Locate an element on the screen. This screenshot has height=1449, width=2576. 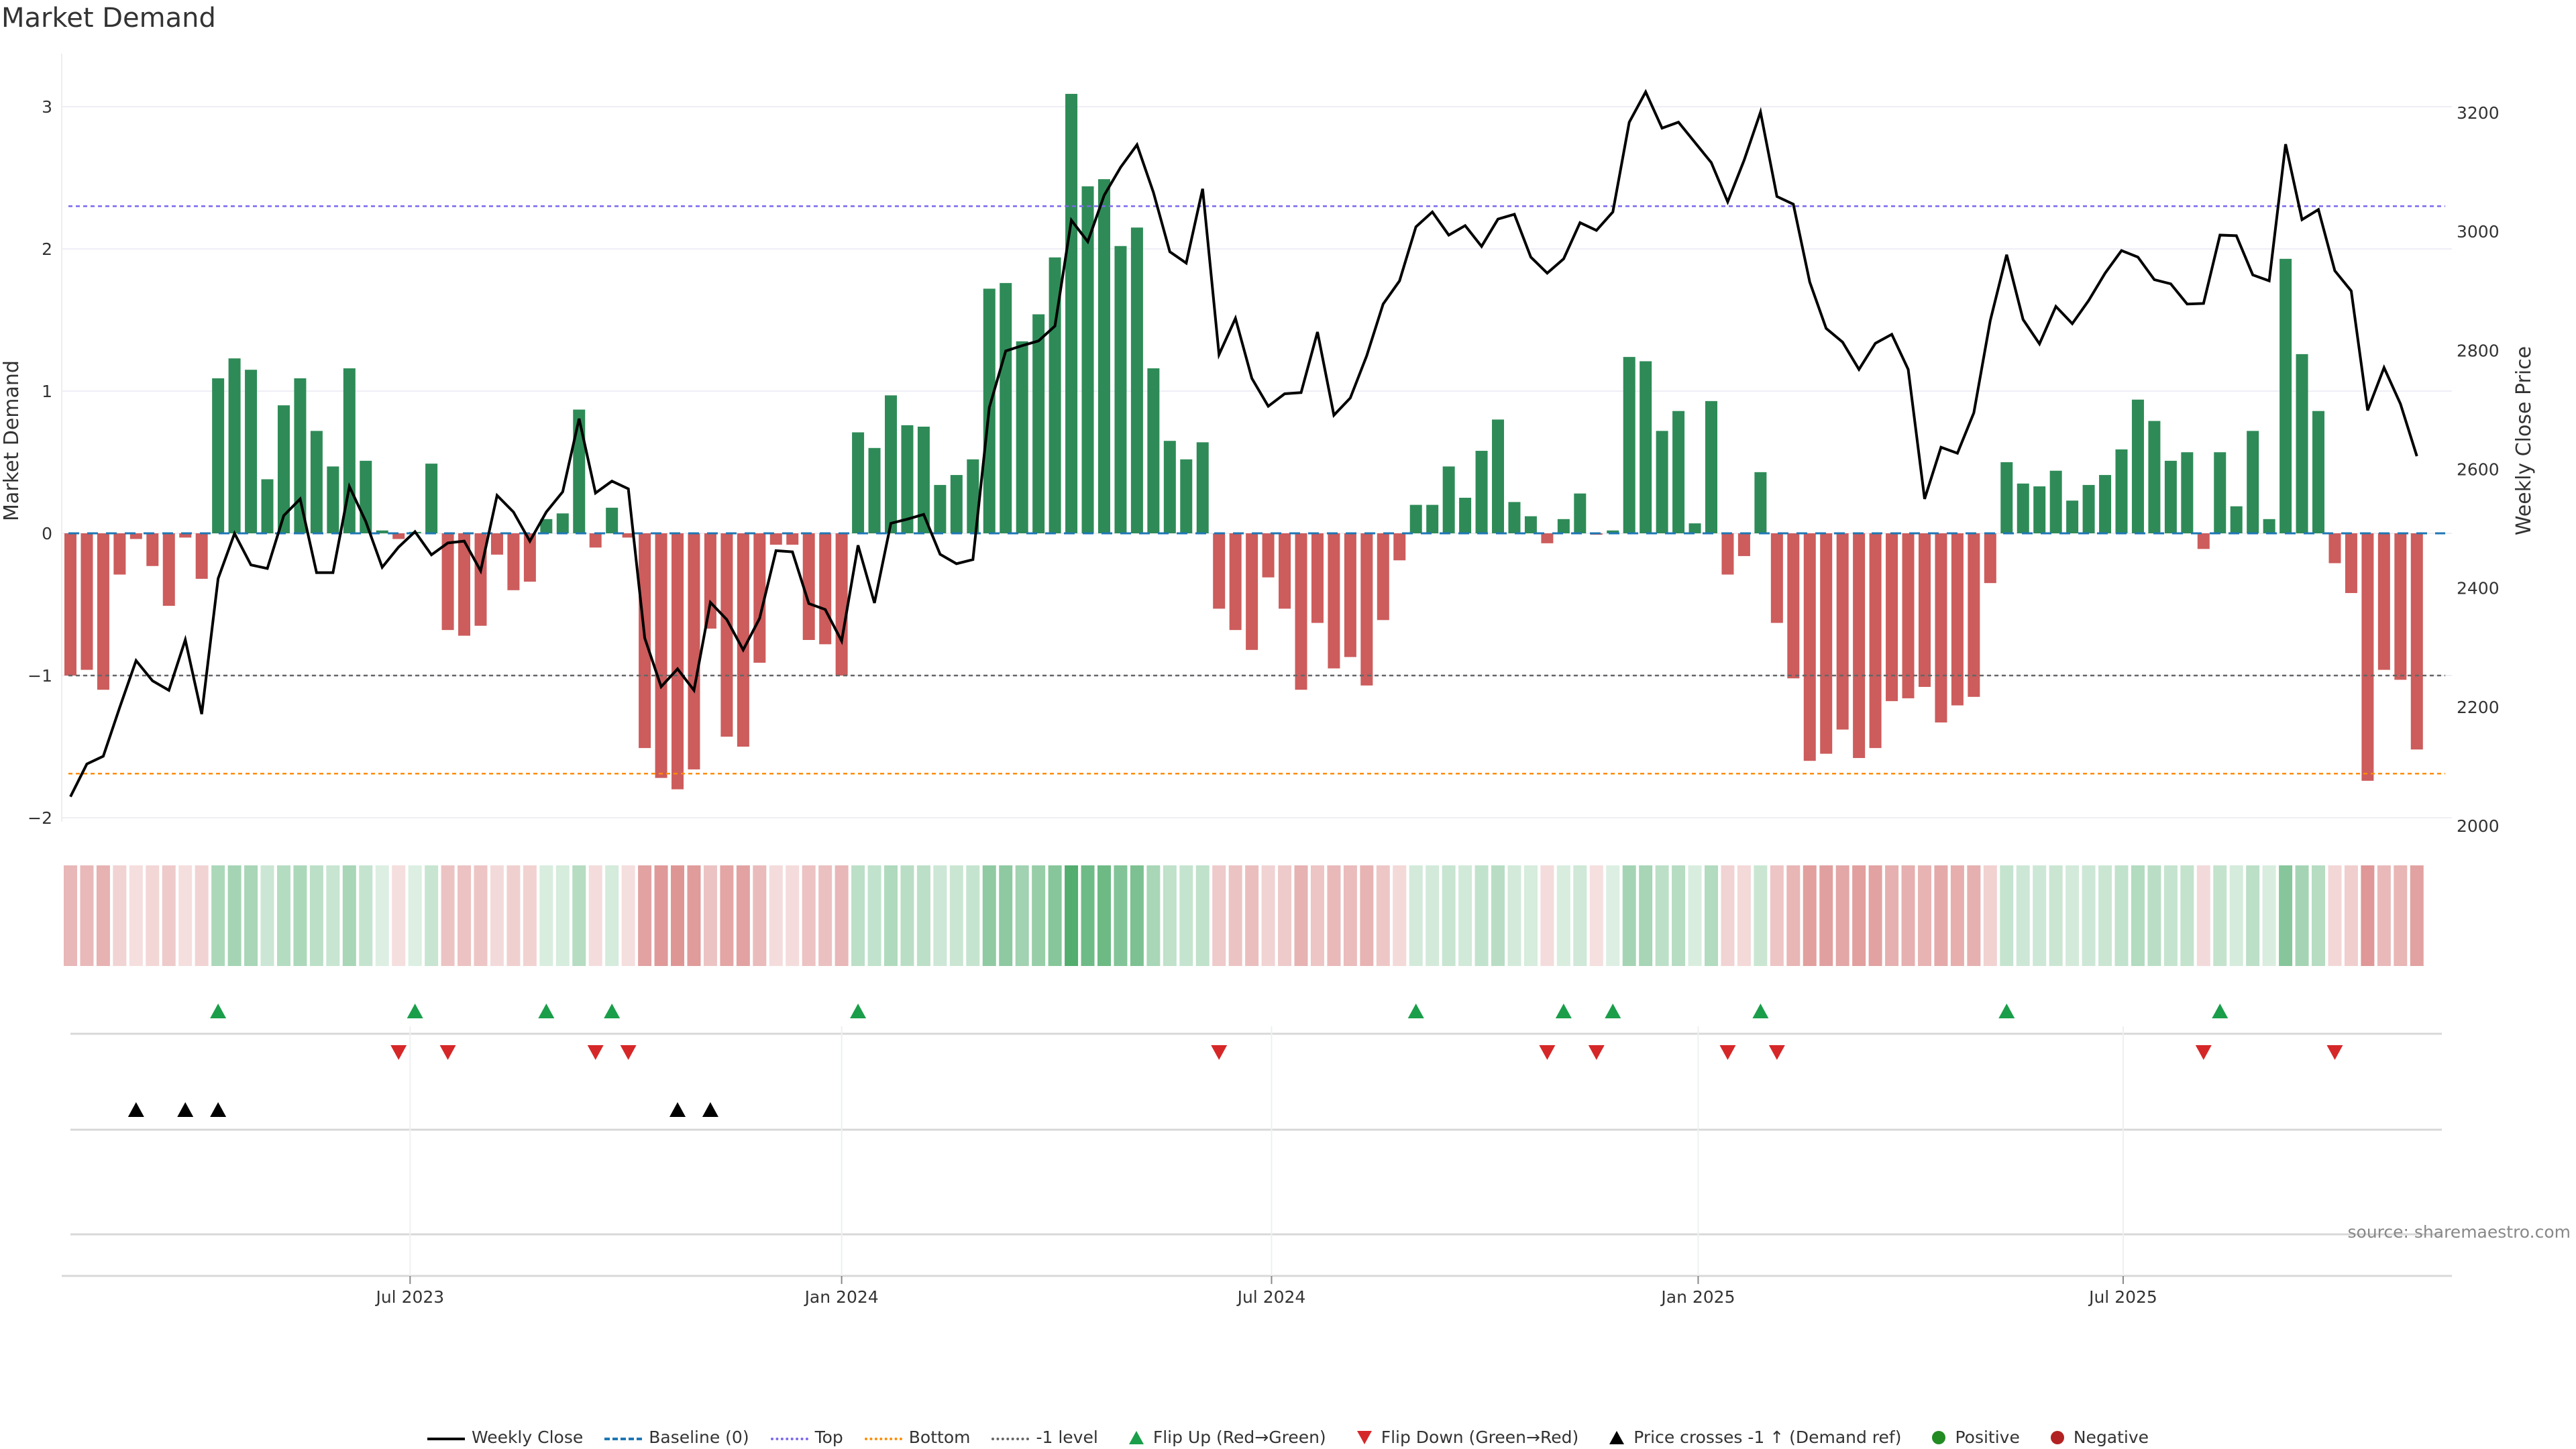
y2-tick-label: 2000 is located at coordinates (2478, 826).